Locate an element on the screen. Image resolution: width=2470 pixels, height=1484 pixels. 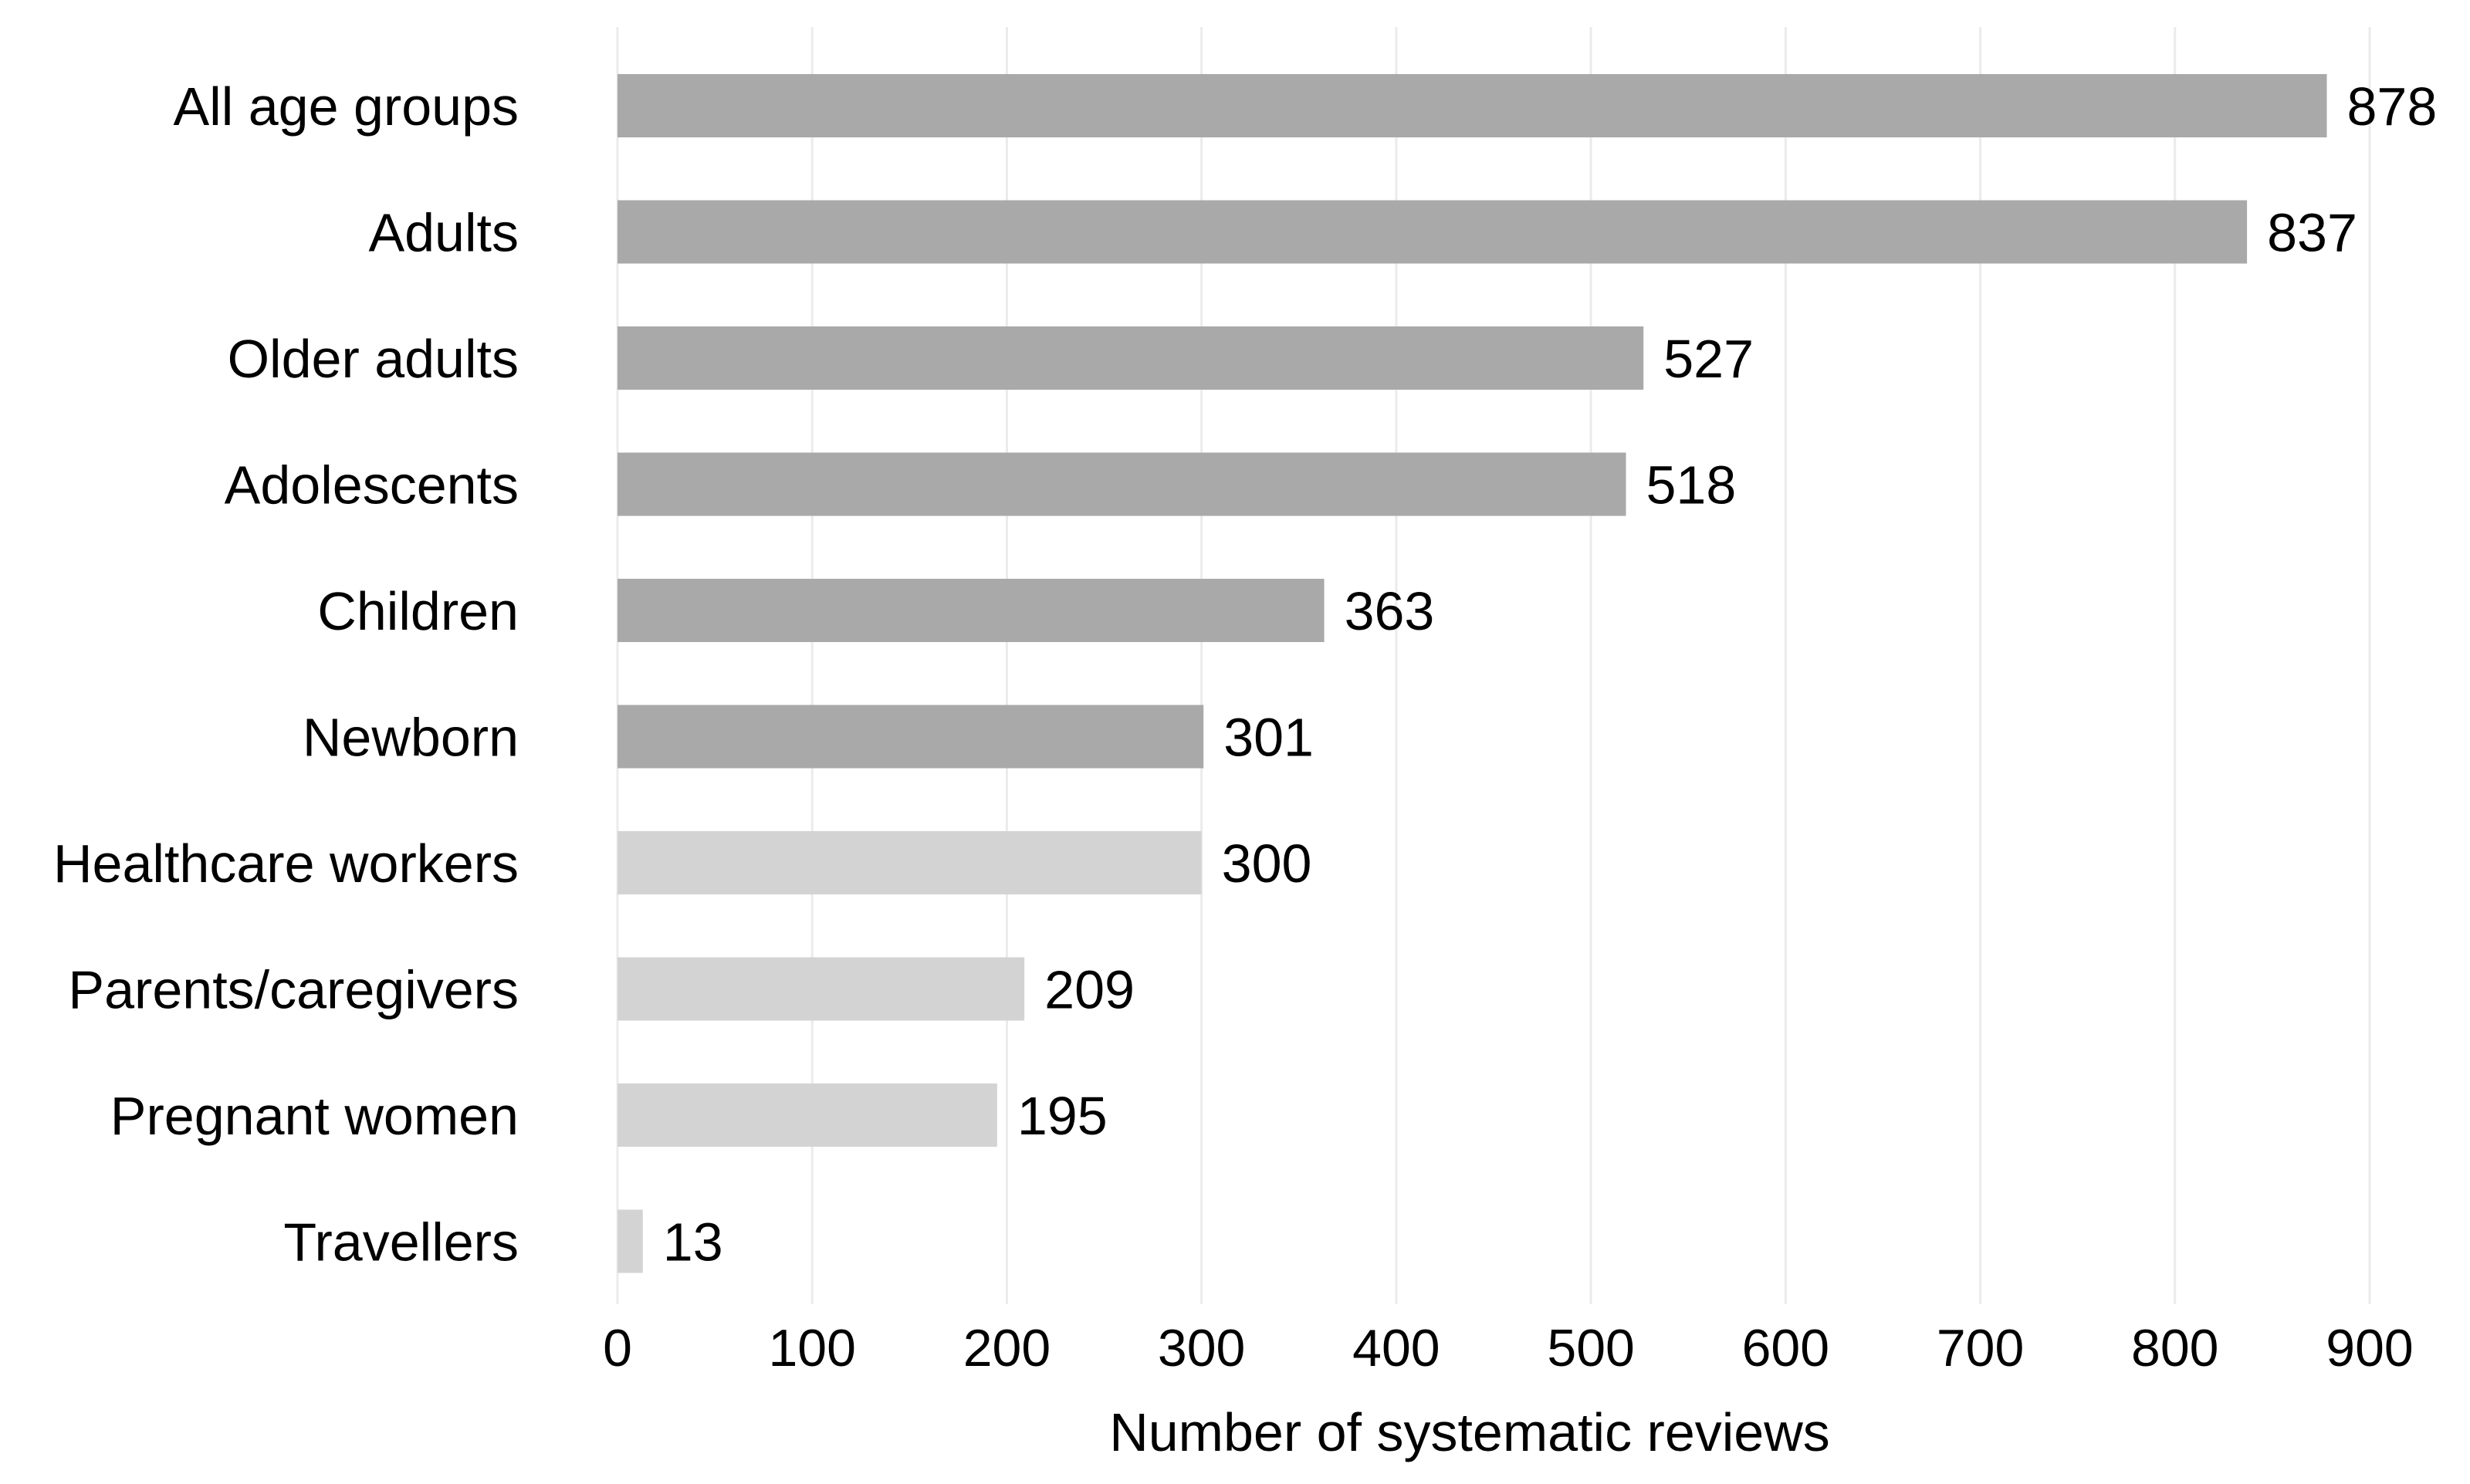
category-label: Adults is located at coordinates (443, 233).